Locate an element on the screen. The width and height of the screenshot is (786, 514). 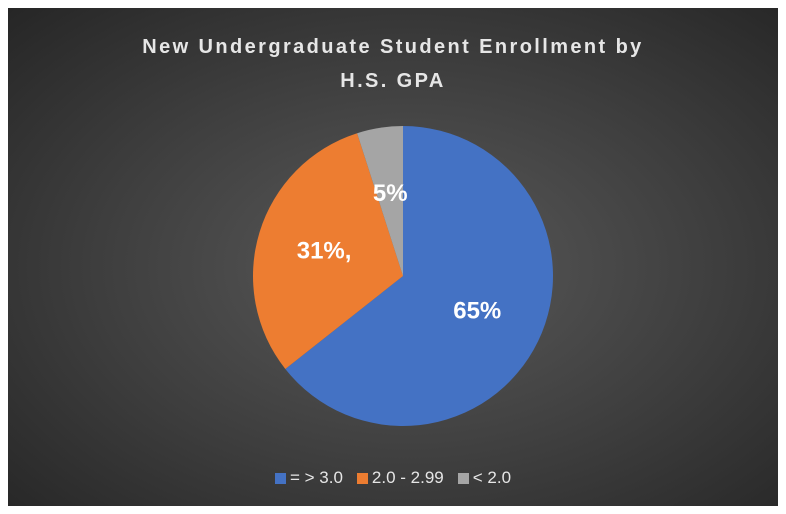
data-label: 5% is located at coordinates (390, 193).